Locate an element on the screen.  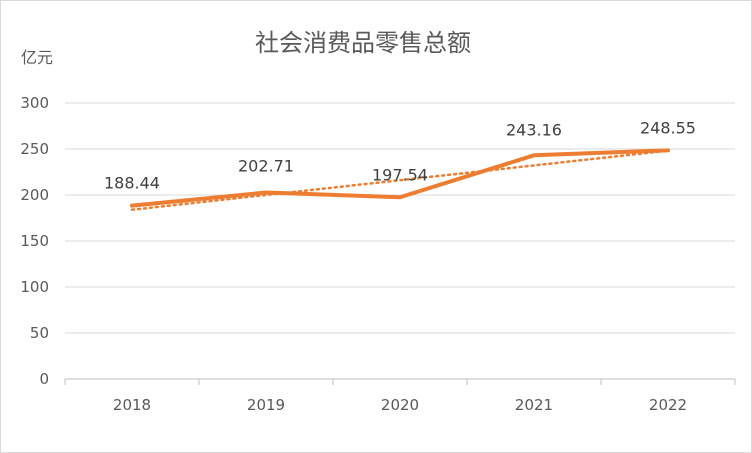
series-line is located at coordinates (400, 178).